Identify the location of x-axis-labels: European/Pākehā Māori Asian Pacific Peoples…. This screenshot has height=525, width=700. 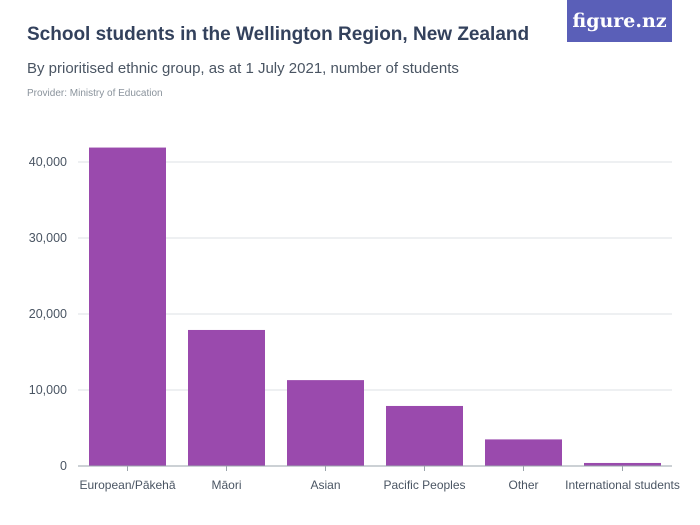
(379, 485).